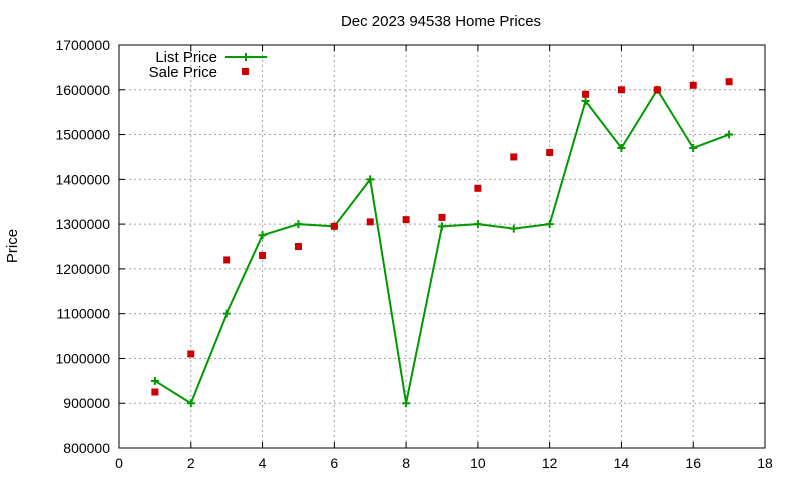 Image resolution: width=800 pixels, height=480 pixels. Describe the element at coordinates (334, 463) in the screenshot. I see `x-tick-label: 6` at that location.